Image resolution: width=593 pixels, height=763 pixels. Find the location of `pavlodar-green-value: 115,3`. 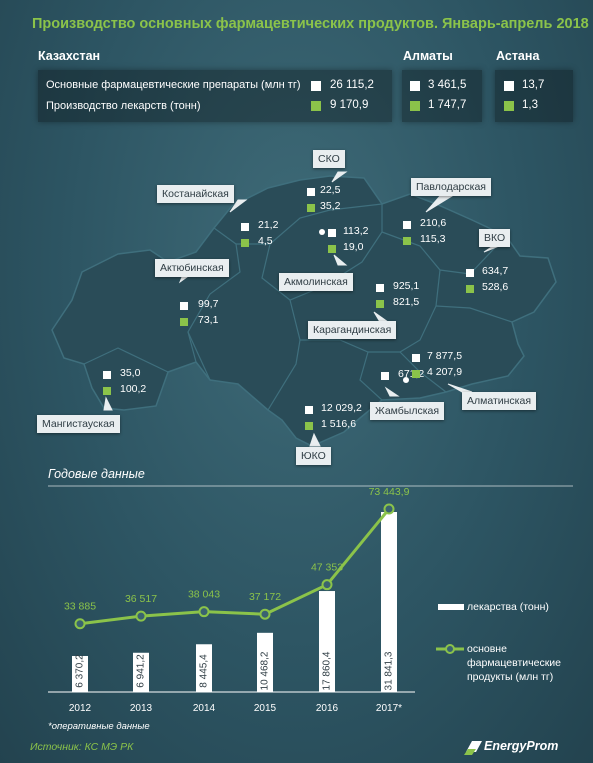

pavlodar-green-value: 115,3 is located at coordinates (433, 239).